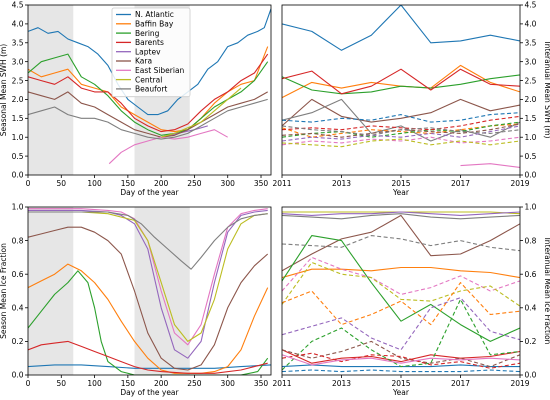 The width and height of the screenshot is (550, 400). Describe the element at coordinates (531, 341) in the screenshot. I see `y-tick-label: 0.2` at that location.